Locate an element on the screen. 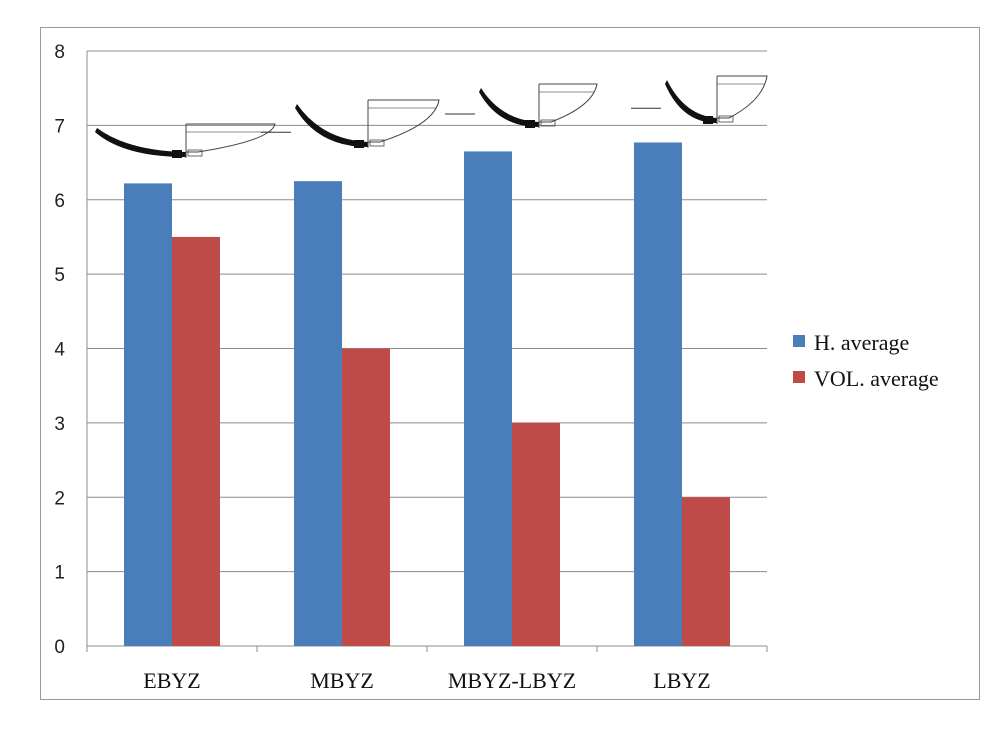 The width and height of the screenshot is (1000, 750). y-tick-label: 2 is located at coordinates (59, 498).